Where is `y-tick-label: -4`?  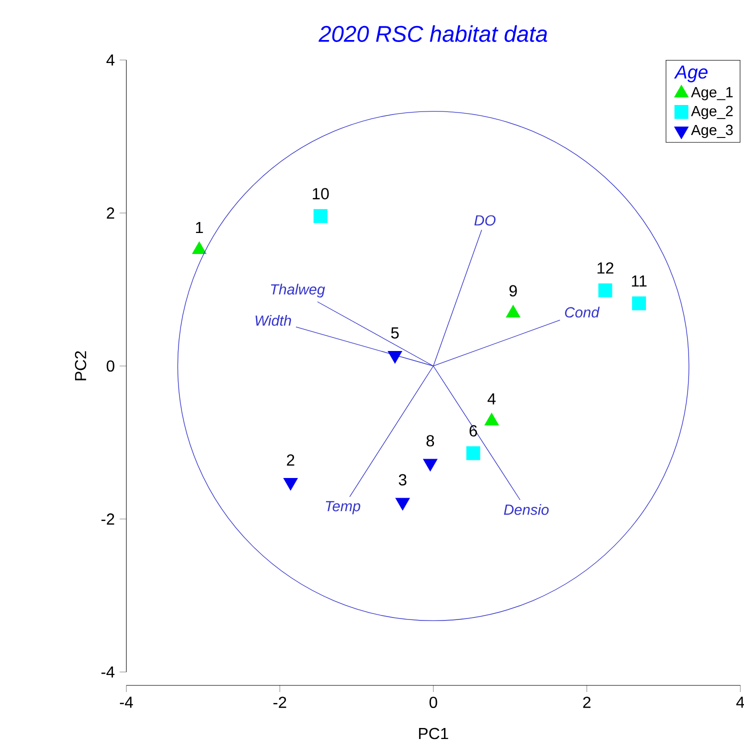 y-tick-label: -4 is located at coordinates (107, 672).